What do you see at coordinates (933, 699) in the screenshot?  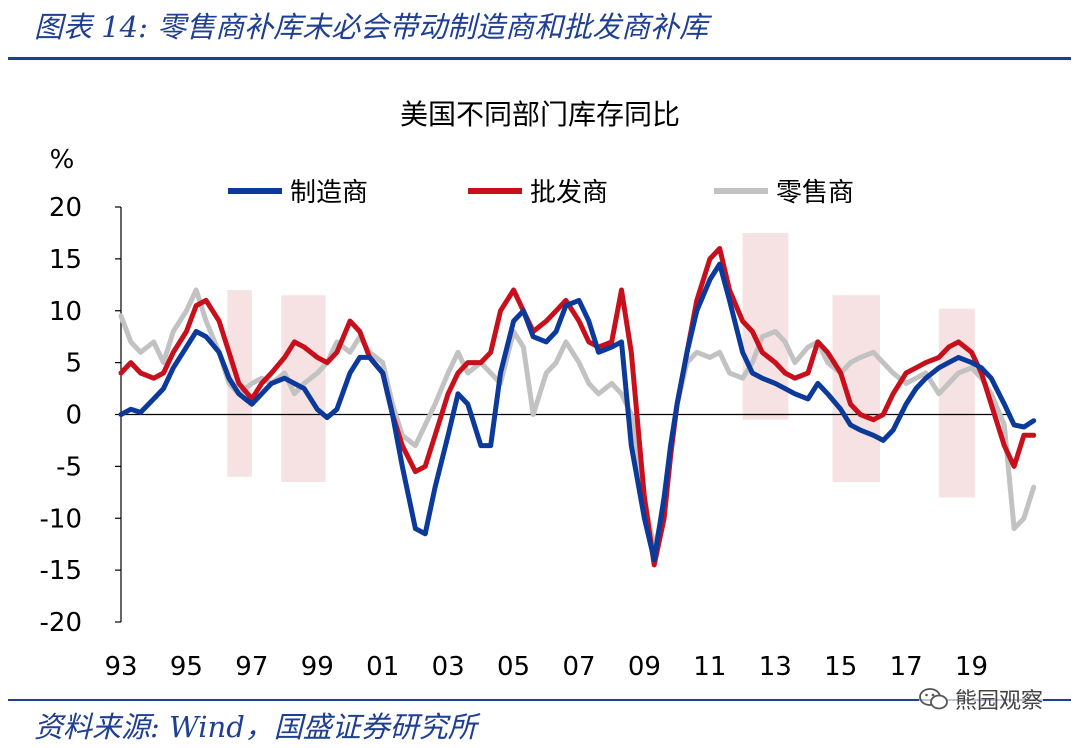 I see `wechat-icon` at bounding box center [933, 699].